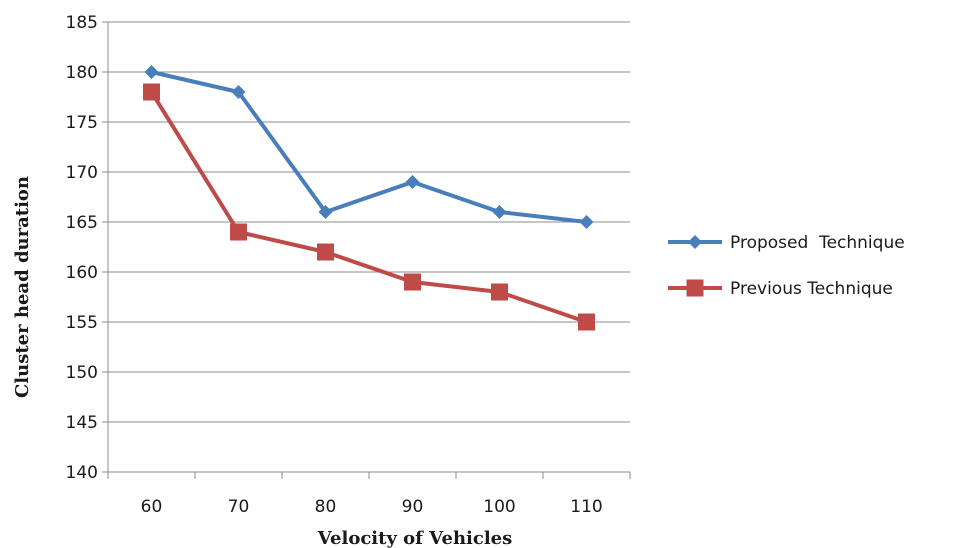 Image resolution: width=955 pixels, height=548 pixels. Describe the element at coordinates (152, 507) in the screenshot. I see `x-tick-label-60: 60` at that location.